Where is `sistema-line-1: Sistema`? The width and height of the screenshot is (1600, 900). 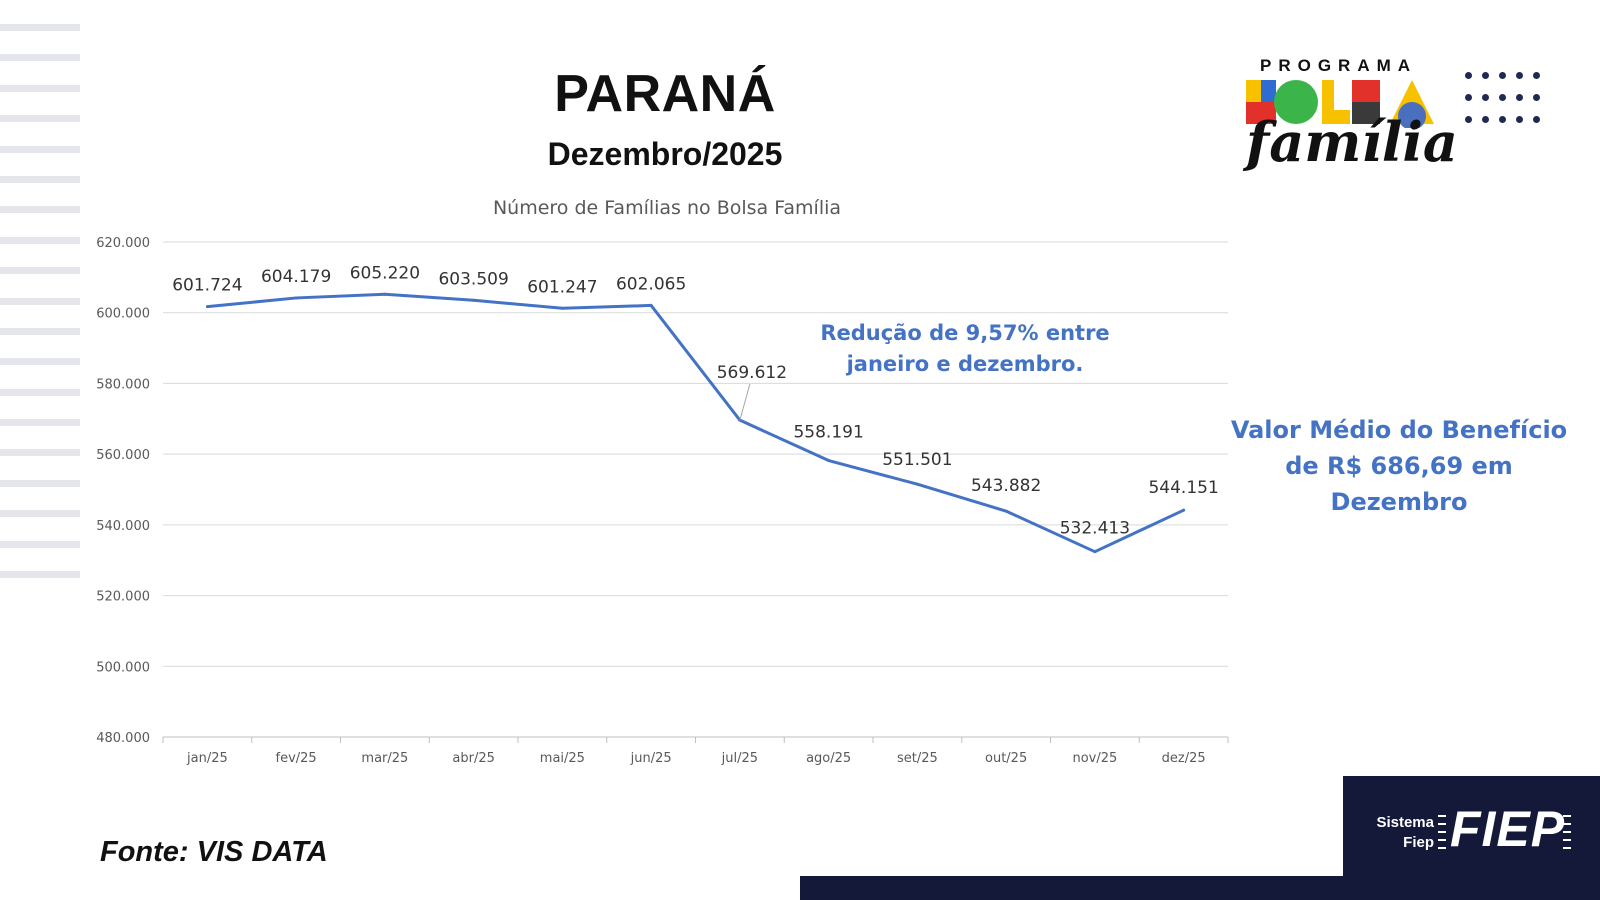
sistema-line-1: Sistema is located at coordinates (1405, 822).